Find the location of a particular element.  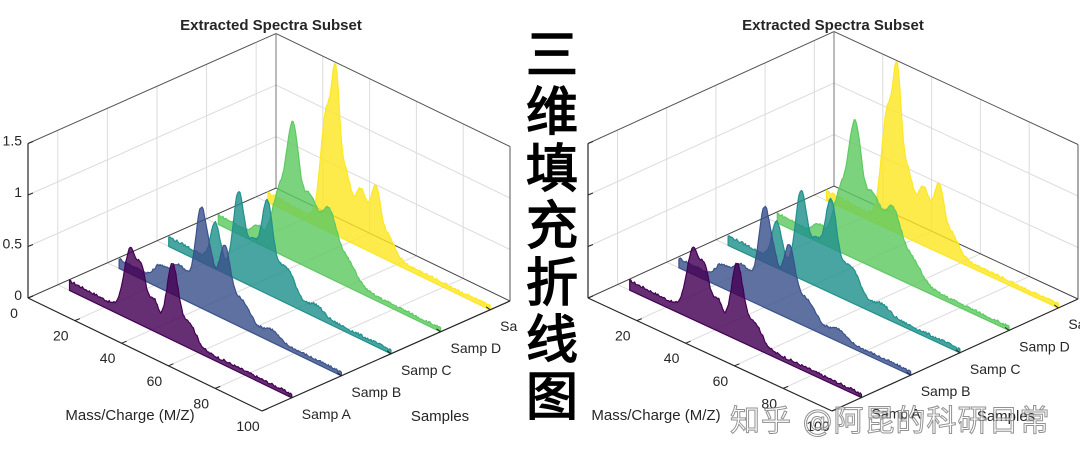

x-tick-label: 0 is located at coordinates (14, 313).